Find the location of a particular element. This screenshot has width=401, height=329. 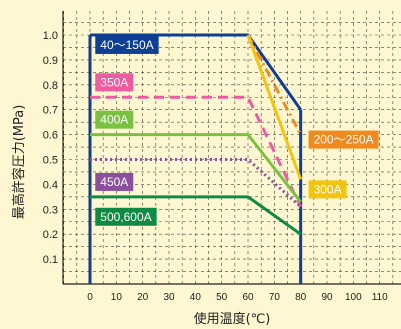

y-tick-label: 0.7 is located at coordinates (50, 111).